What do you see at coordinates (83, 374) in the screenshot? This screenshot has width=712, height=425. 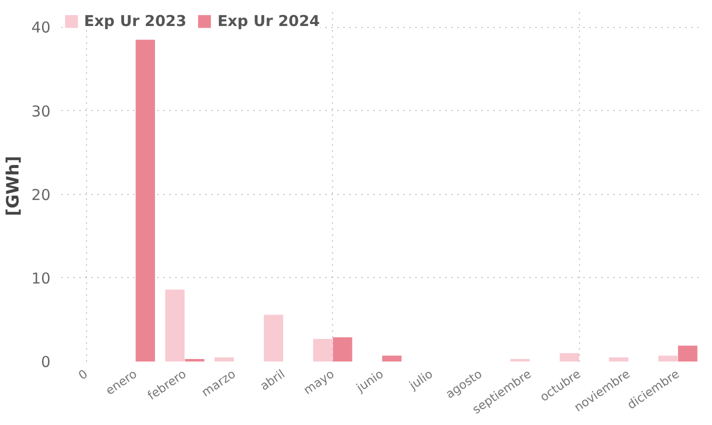 I see `x-tick-label: 0` at bounding box center [83, 374].